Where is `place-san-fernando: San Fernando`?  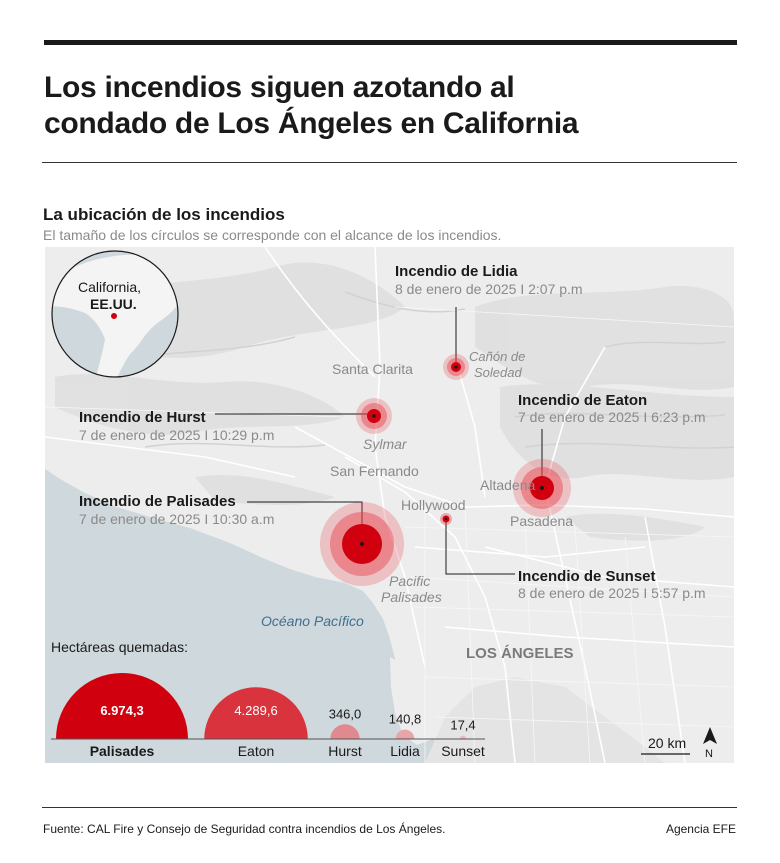
place-san-fernando: San Fernando is located at coordinates (374, 471).